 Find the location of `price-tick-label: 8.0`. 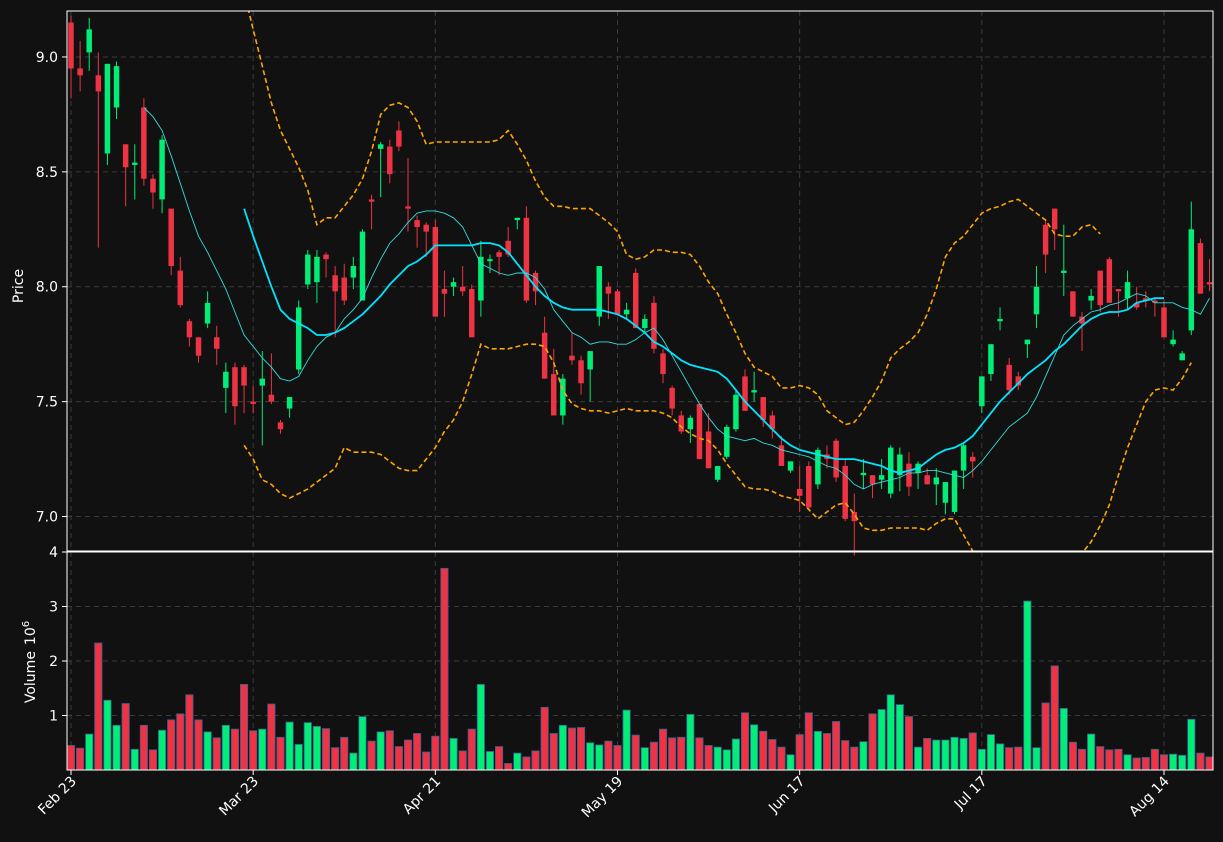

price-tick-label: 8.0 is located at coordinates (47, 288).